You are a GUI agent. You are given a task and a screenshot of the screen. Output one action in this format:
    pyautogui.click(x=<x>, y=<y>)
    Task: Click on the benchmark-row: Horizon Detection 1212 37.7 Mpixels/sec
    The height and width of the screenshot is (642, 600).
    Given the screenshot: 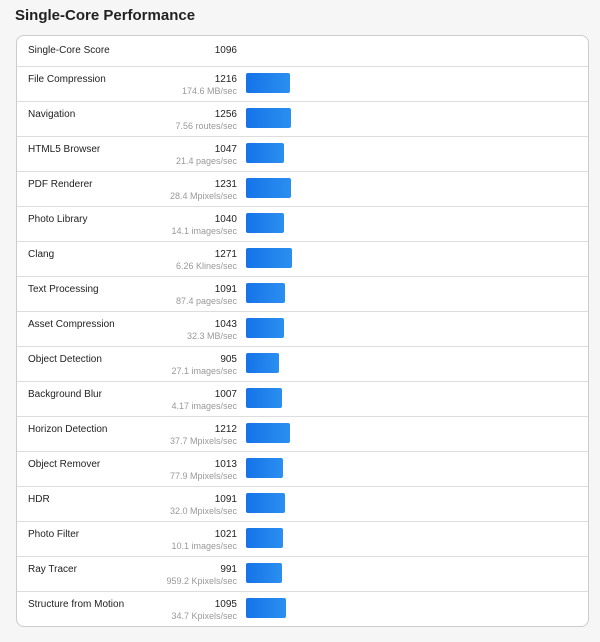 What is the action you would take?
    pyautogui.click(x=302, y=433)
    